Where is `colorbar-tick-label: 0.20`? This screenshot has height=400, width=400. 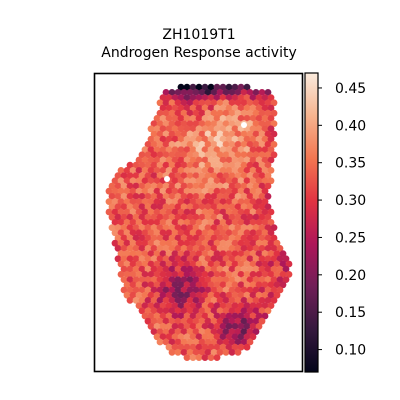 colorbar-tick-label: 0.20 is located at coordinates (350, 276).